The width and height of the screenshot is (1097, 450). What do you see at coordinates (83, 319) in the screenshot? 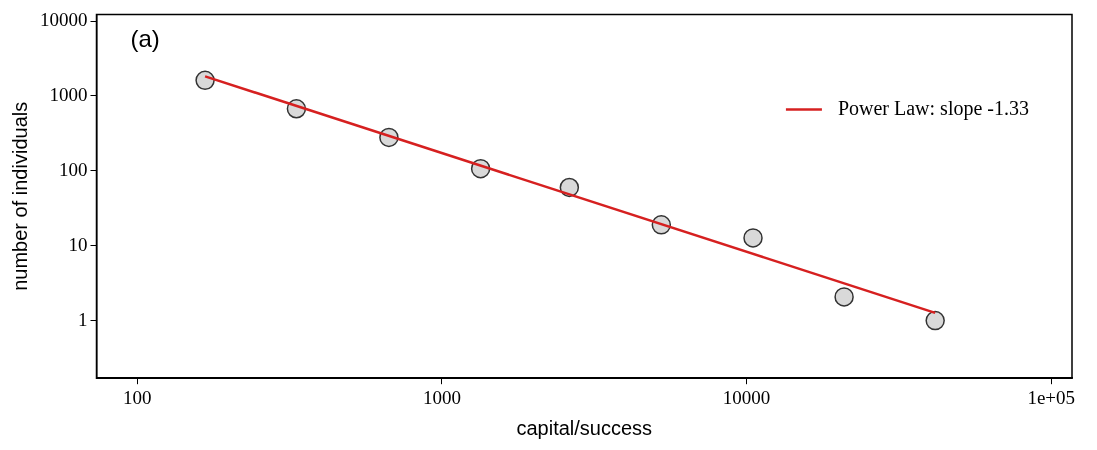
I see `y-tick-label: 1` at bounding box center [83, 319].